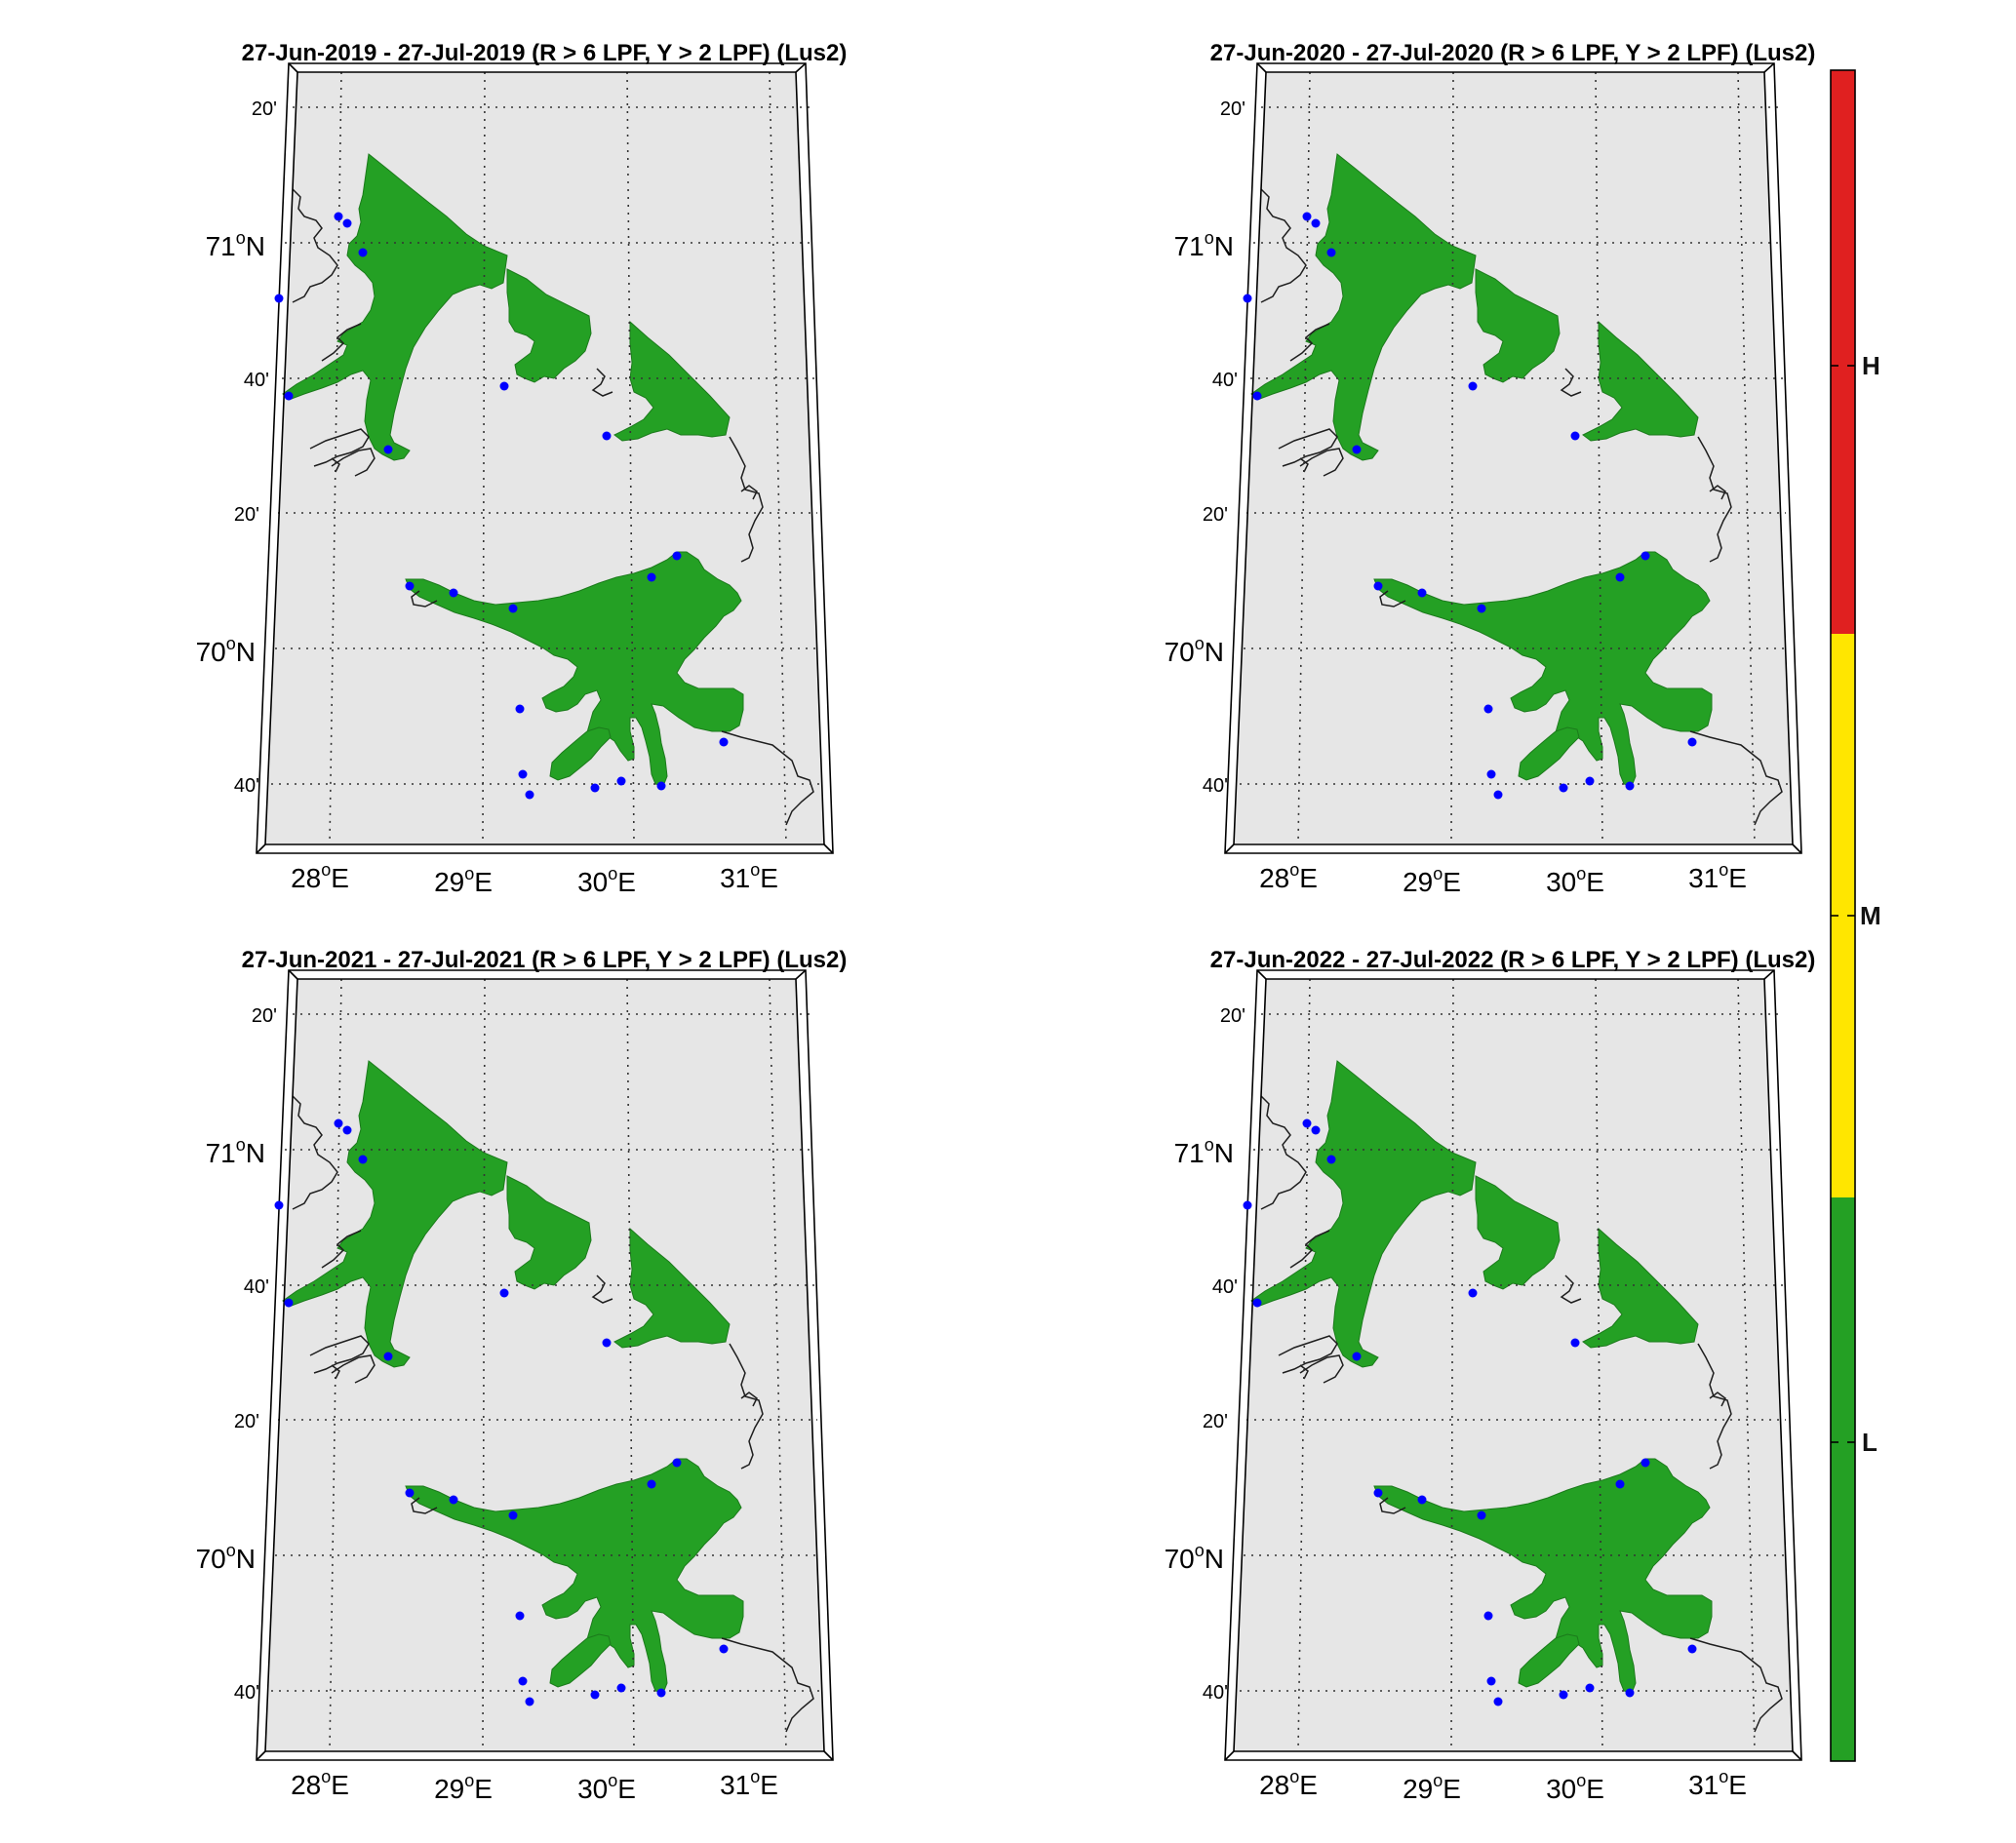 The height and width of the screenshot is (1843, 2016). Describe the element at coordinates (1871, 915) in the screenshot. I see `colorbar-label-M: M` at that location.